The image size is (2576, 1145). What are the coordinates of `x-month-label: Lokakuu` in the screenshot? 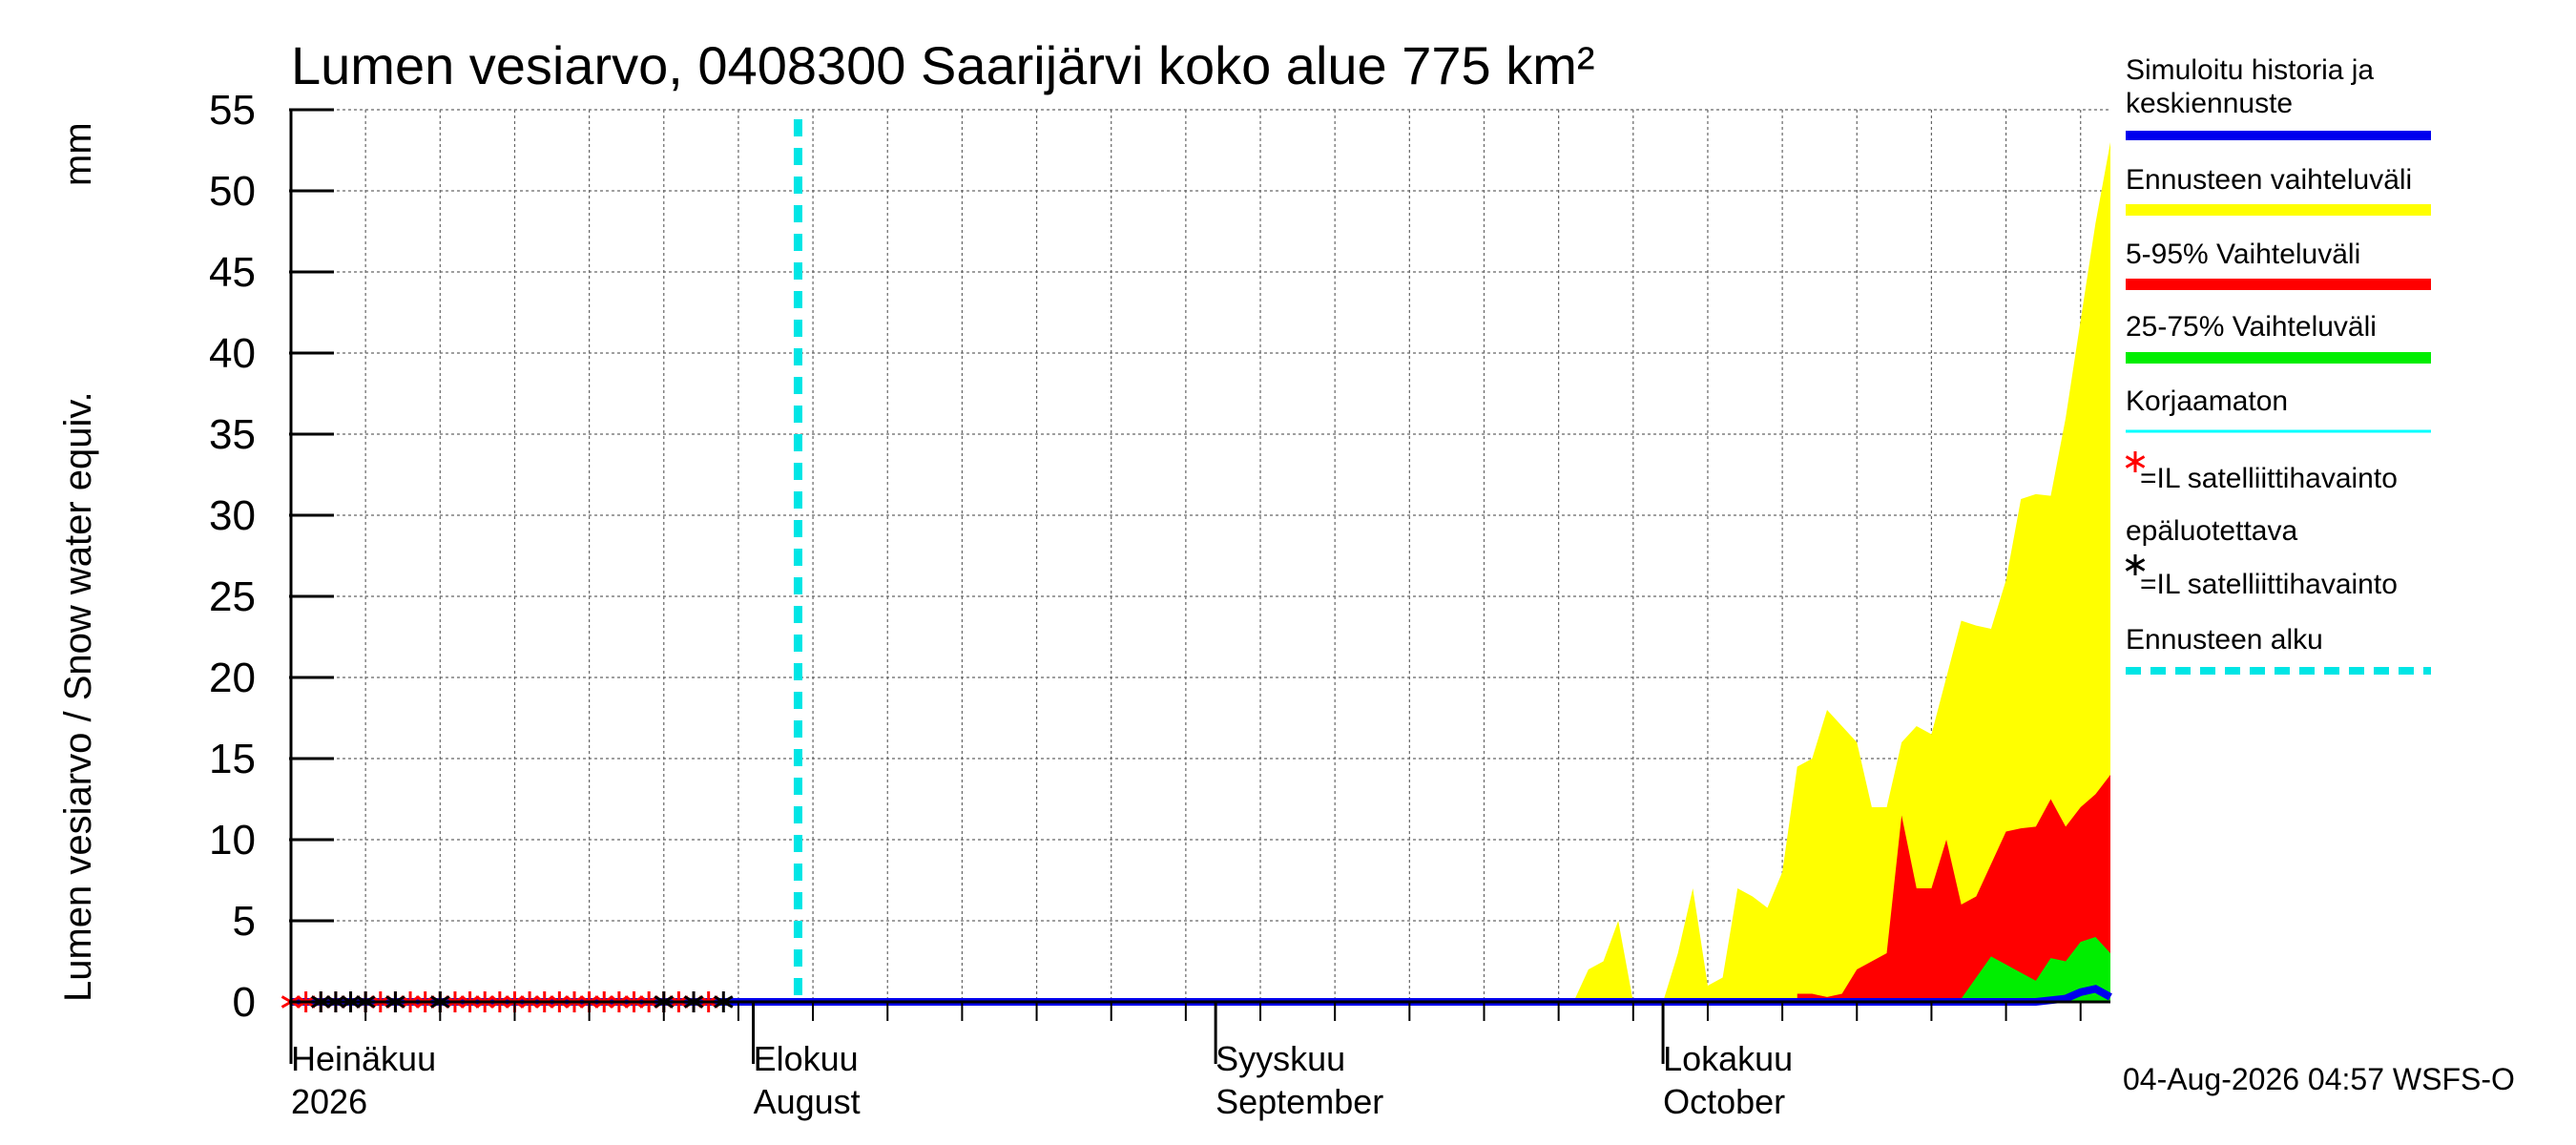 It's located at (1728, 1058).